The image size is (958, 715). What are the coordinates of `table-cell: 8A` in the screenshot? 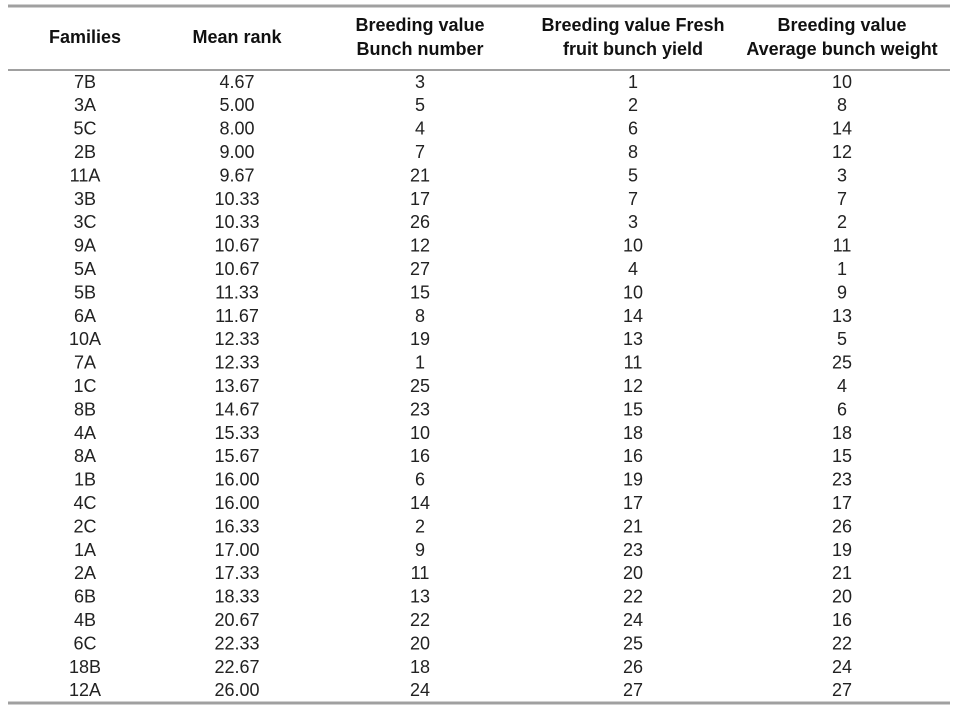 It's located at (85, 456).